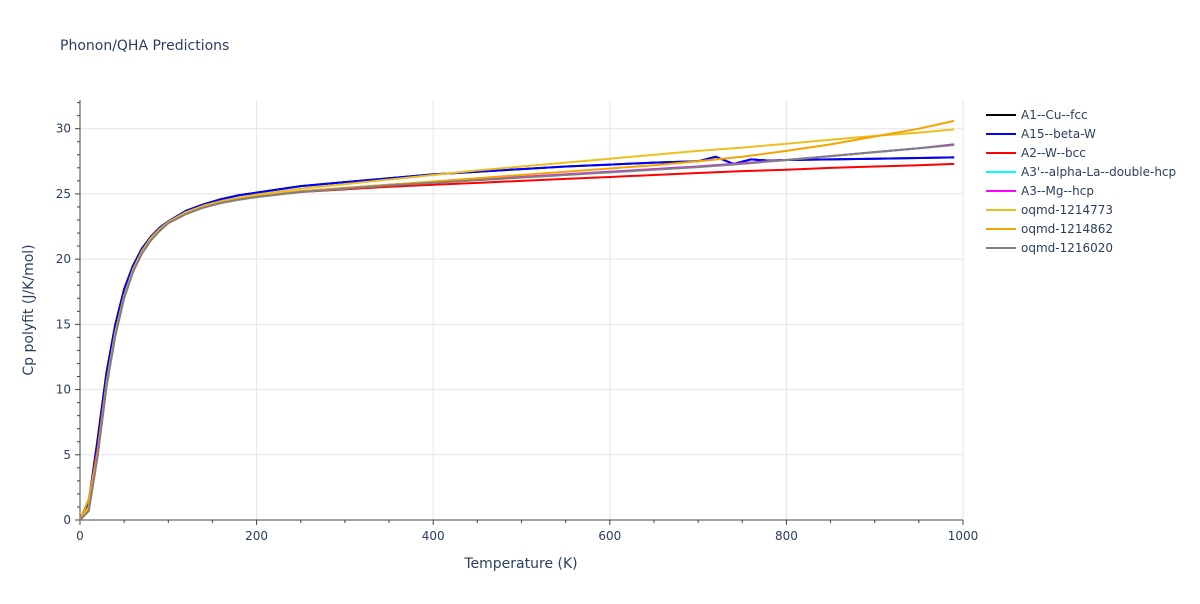  I want to click on y-tick-label: 15, so click(63, 324).